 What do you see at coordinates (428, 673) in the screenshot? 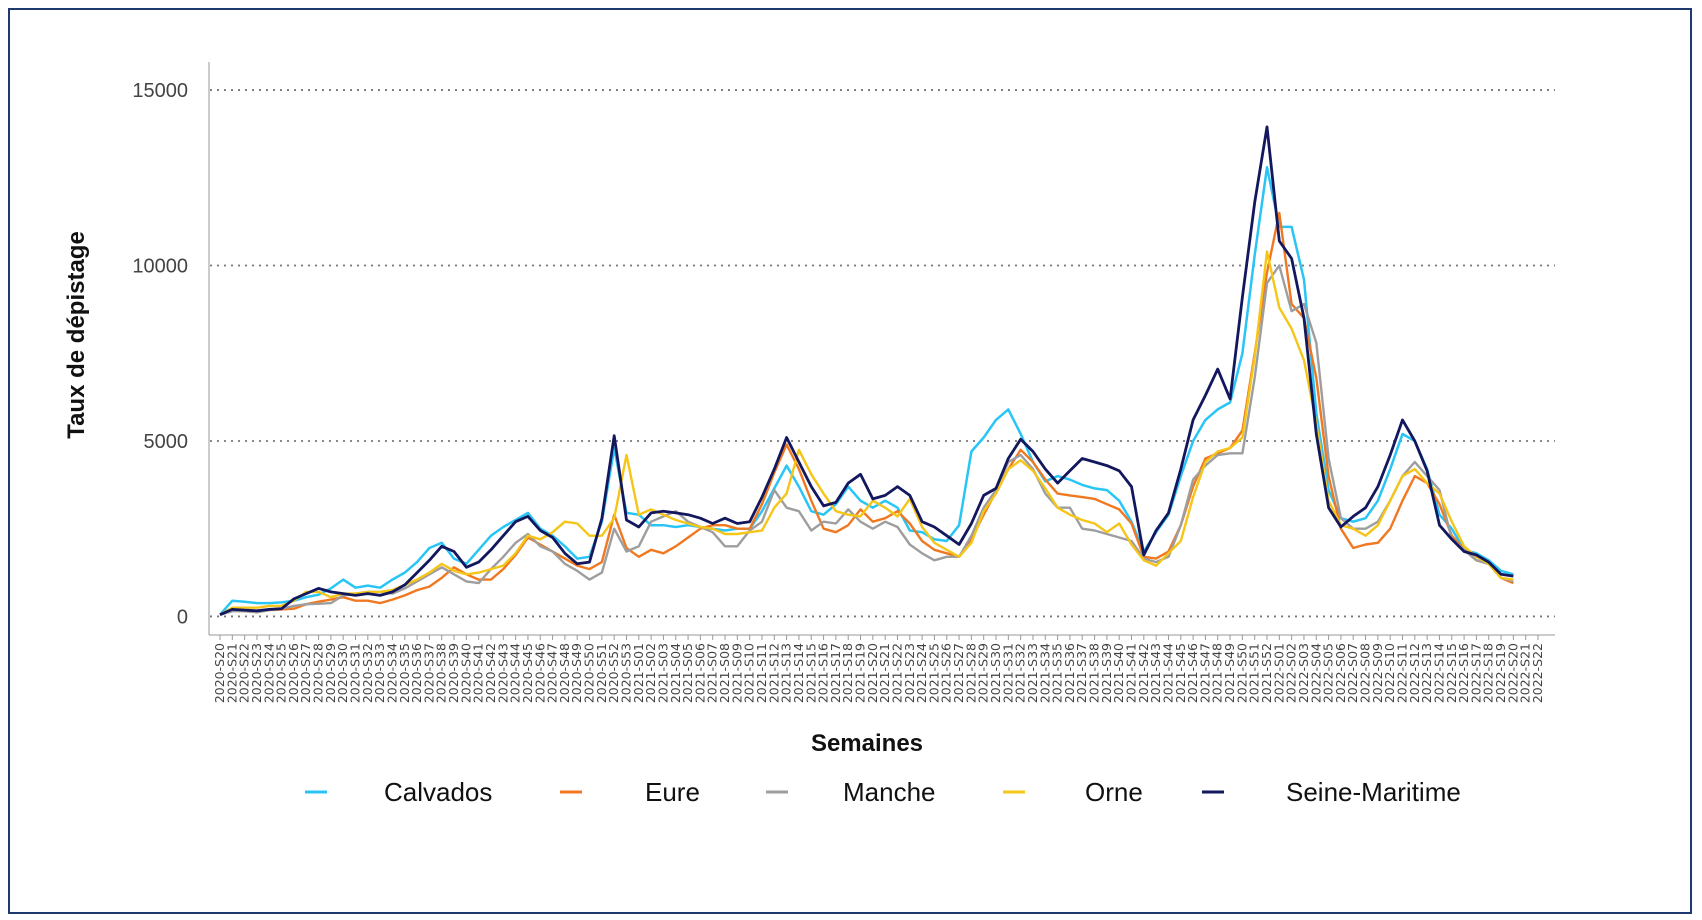
I see `x-tick-label: 2020-S37` at bounding box center [428, 673].